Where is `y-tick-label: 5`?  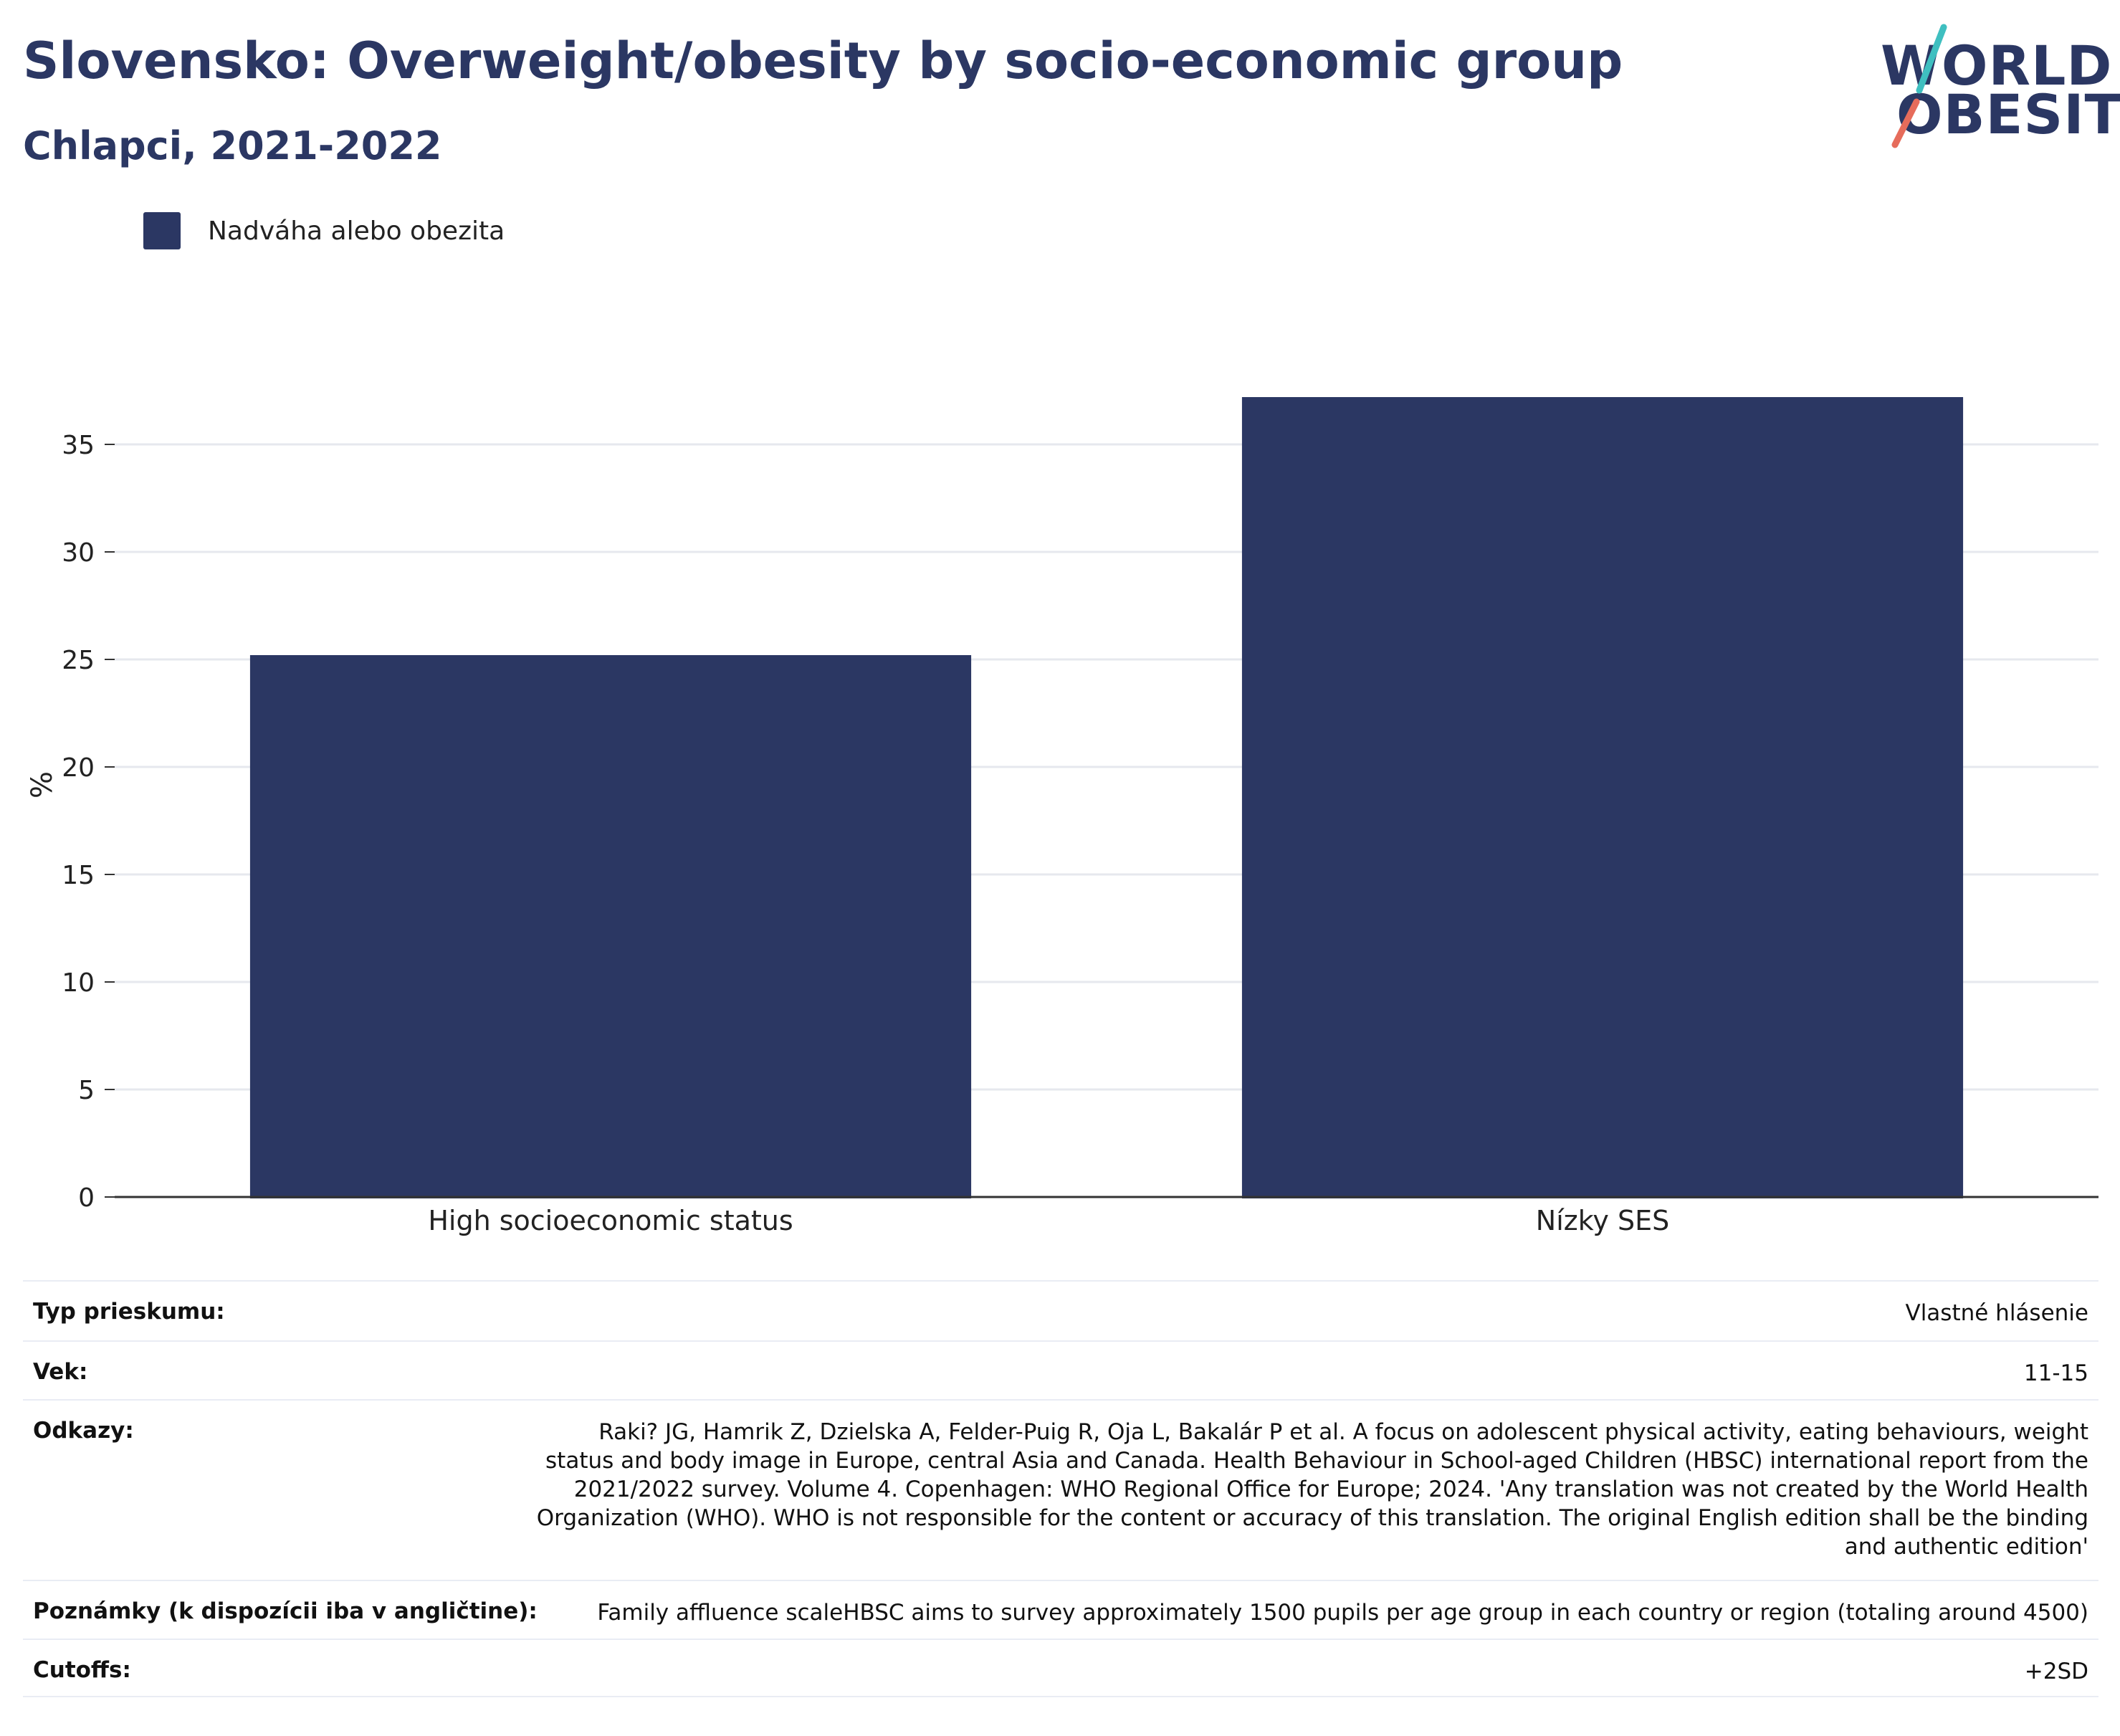
y-tick-label: 5 is located at coordinates (87, 1090).